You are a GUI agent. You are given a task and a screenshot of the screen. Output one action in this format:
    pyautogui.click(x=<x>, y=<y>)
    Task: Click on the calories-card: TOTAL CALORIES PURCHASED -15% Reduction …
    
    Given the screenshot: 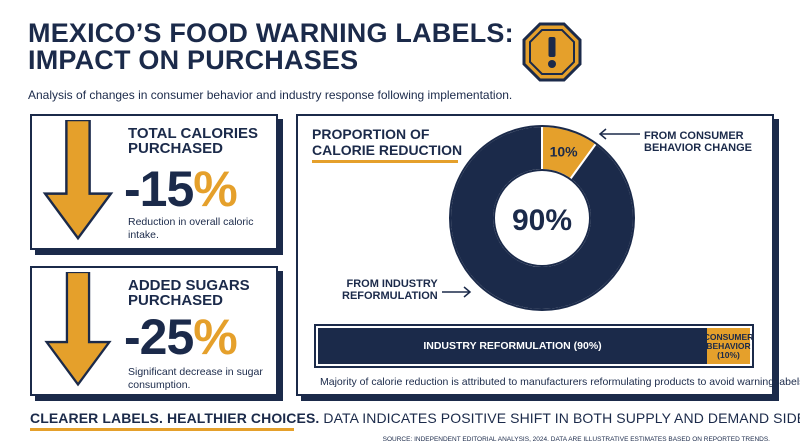 What is the action you would take?
    pyautogui.click(x=154, y=182)
    